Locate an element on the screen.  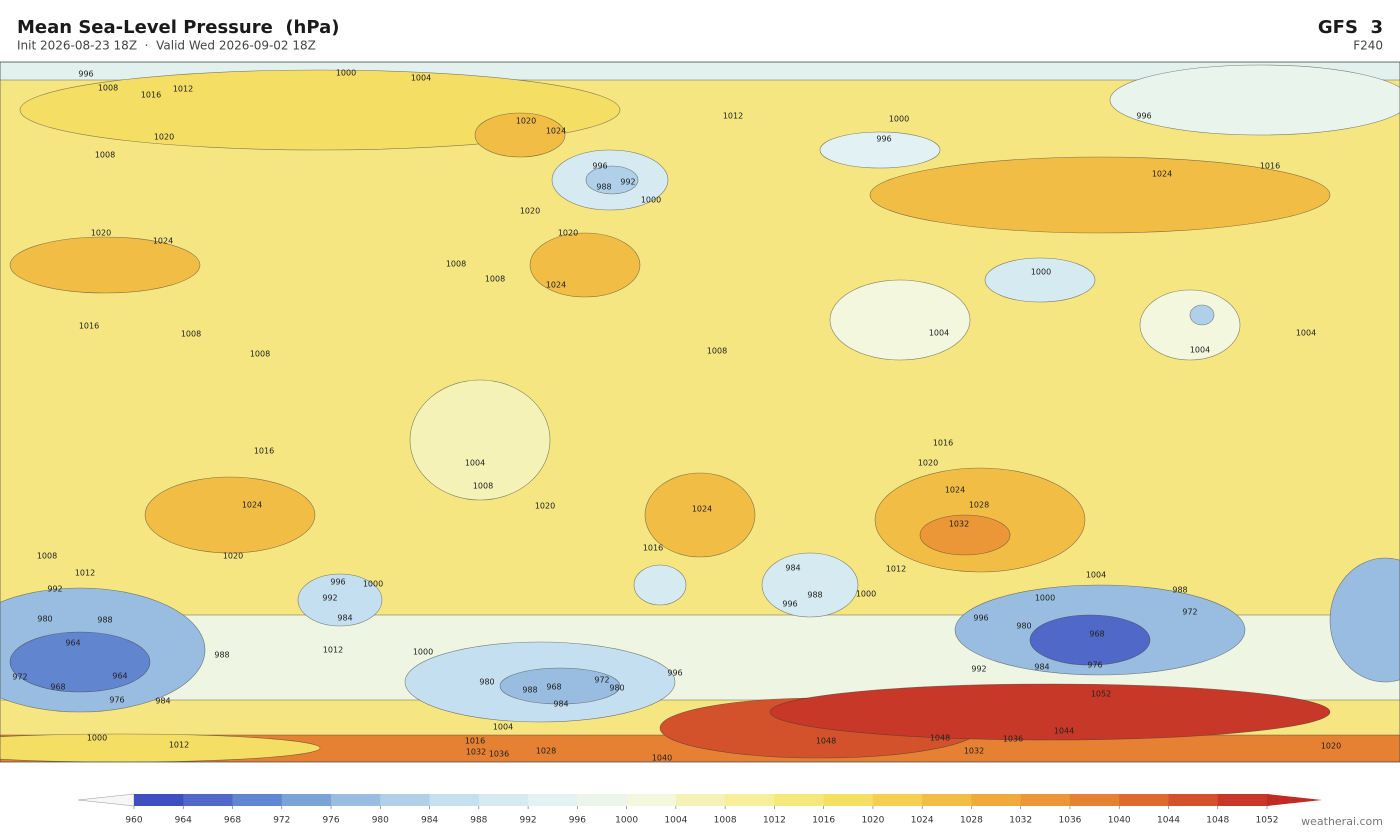
contour-label: 1036 is located at coordinates (499, 754).